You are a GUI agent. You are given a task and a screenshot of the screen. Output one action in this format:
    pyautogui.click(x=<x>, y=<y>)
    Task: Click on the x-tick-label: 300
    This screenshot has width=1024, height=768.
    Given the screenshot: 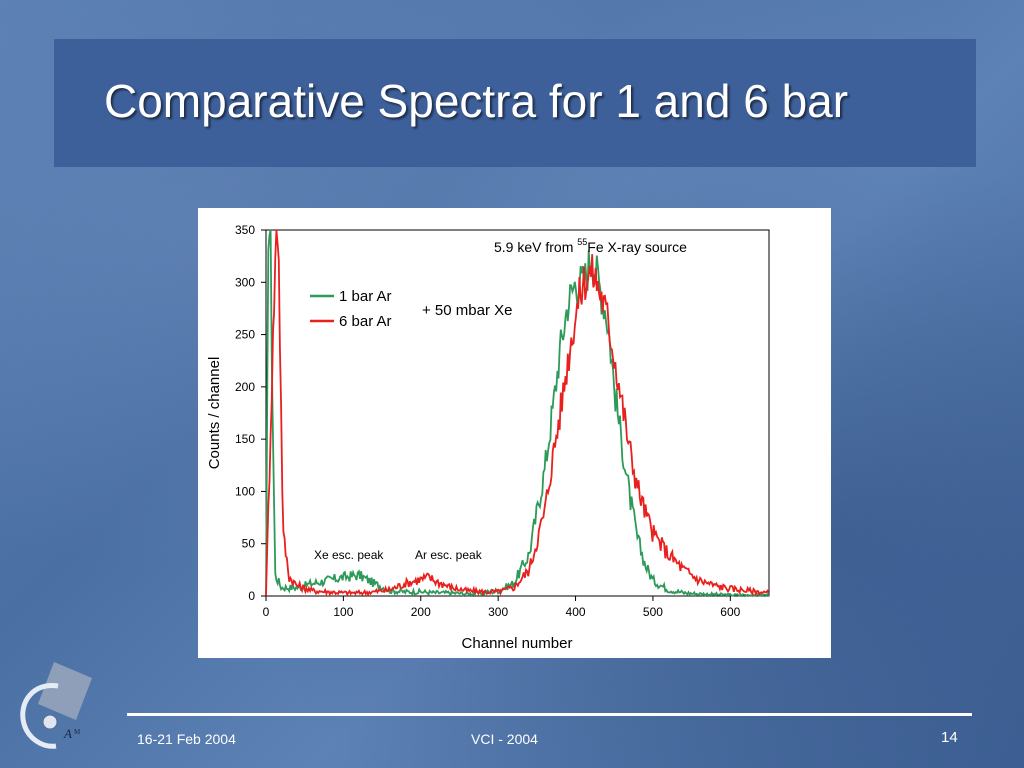 What is the action you would take?
    pyautogui.click(x=498, y=612)
    